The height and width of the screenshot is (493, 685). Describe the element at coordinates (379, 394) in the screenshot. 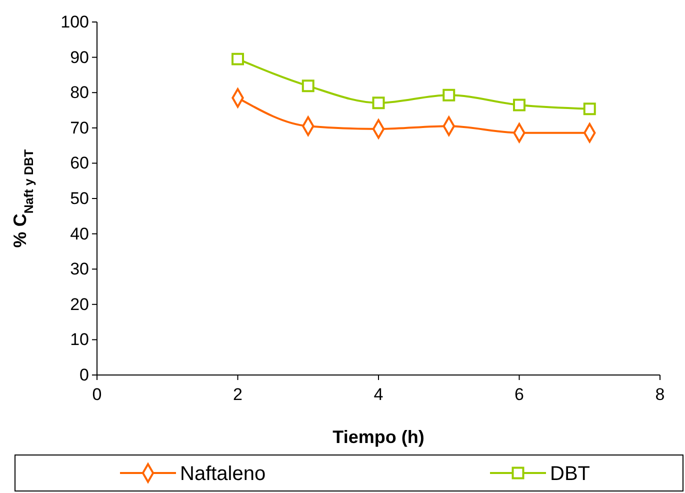

I see `x-tick-label: 4` at that location.